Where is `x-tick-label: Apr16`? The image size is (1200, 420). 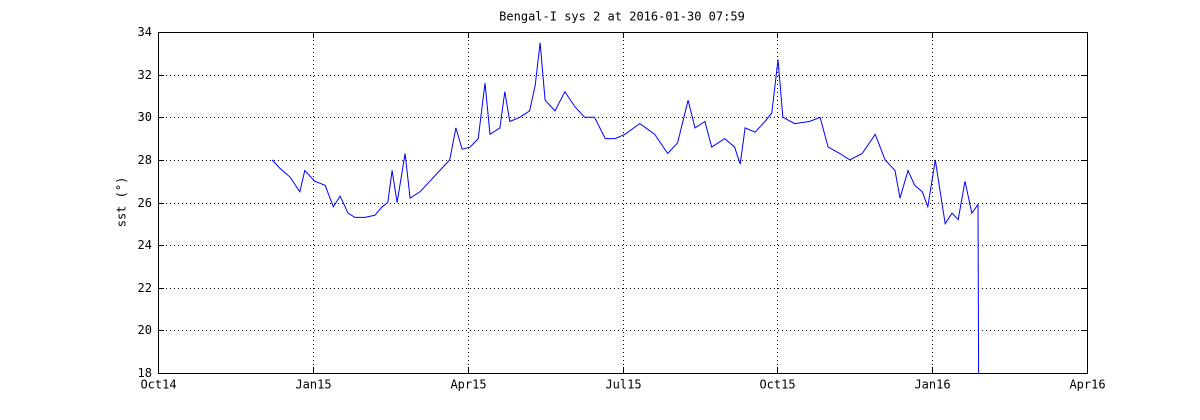 x-tick-label: Apr16 is located at coordinates (1087, 385).